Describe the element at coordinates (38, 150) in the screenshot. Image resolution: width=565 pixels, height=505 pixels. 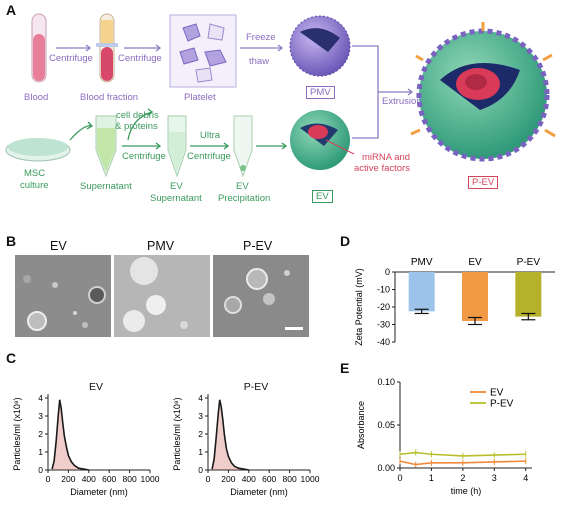
I see `msc-dish-icon` at that location.